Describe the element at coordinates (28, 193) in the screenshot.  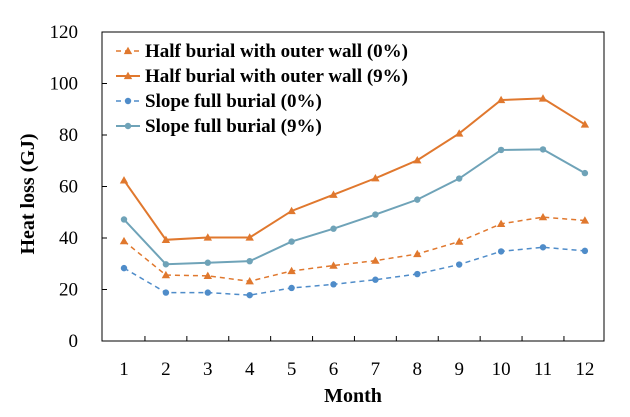
I see `y-axis-title: Heat loss (GJ)` at that location.